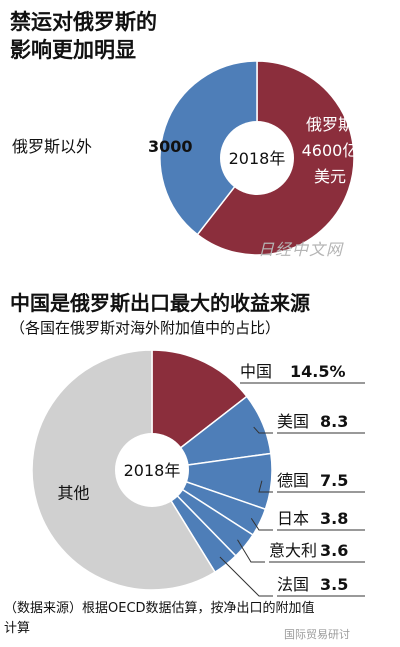  I want to click on chart2-subtitle: （各国在俄罗斯对海外附加值中的占比）, so click(145, 328).